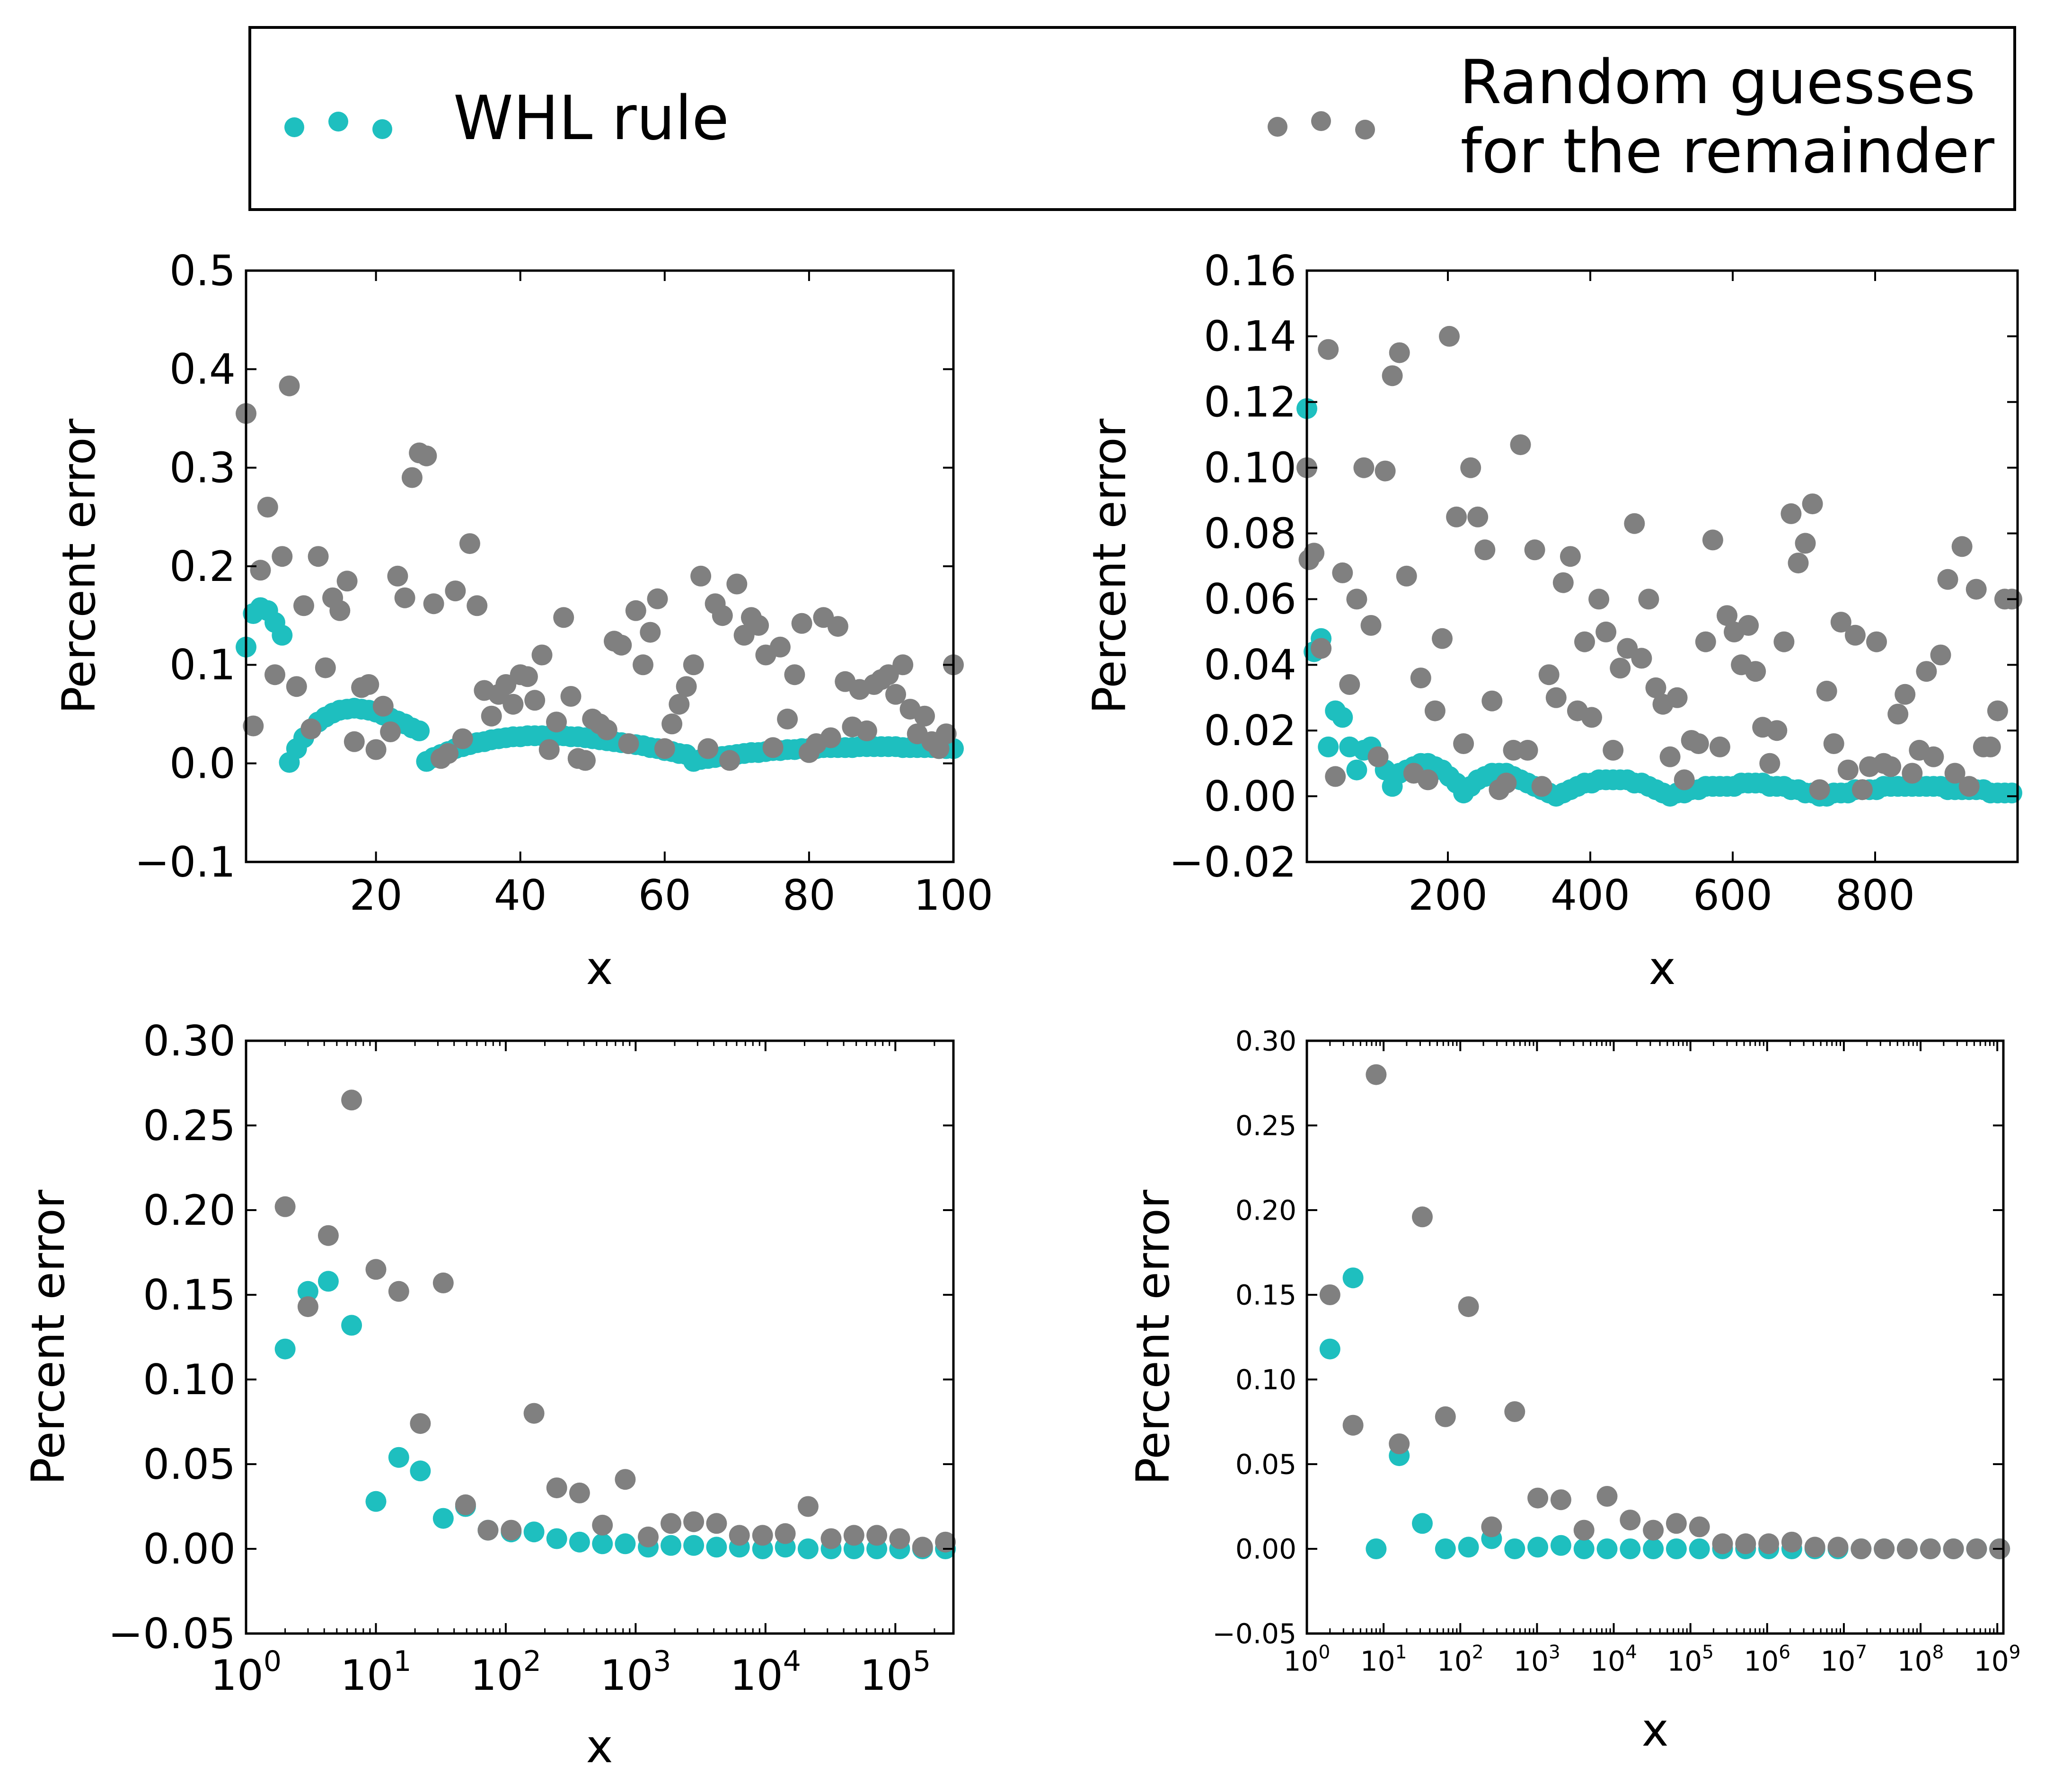  I want to click on x-tick-label: 10⁰, so click(246, 1672).